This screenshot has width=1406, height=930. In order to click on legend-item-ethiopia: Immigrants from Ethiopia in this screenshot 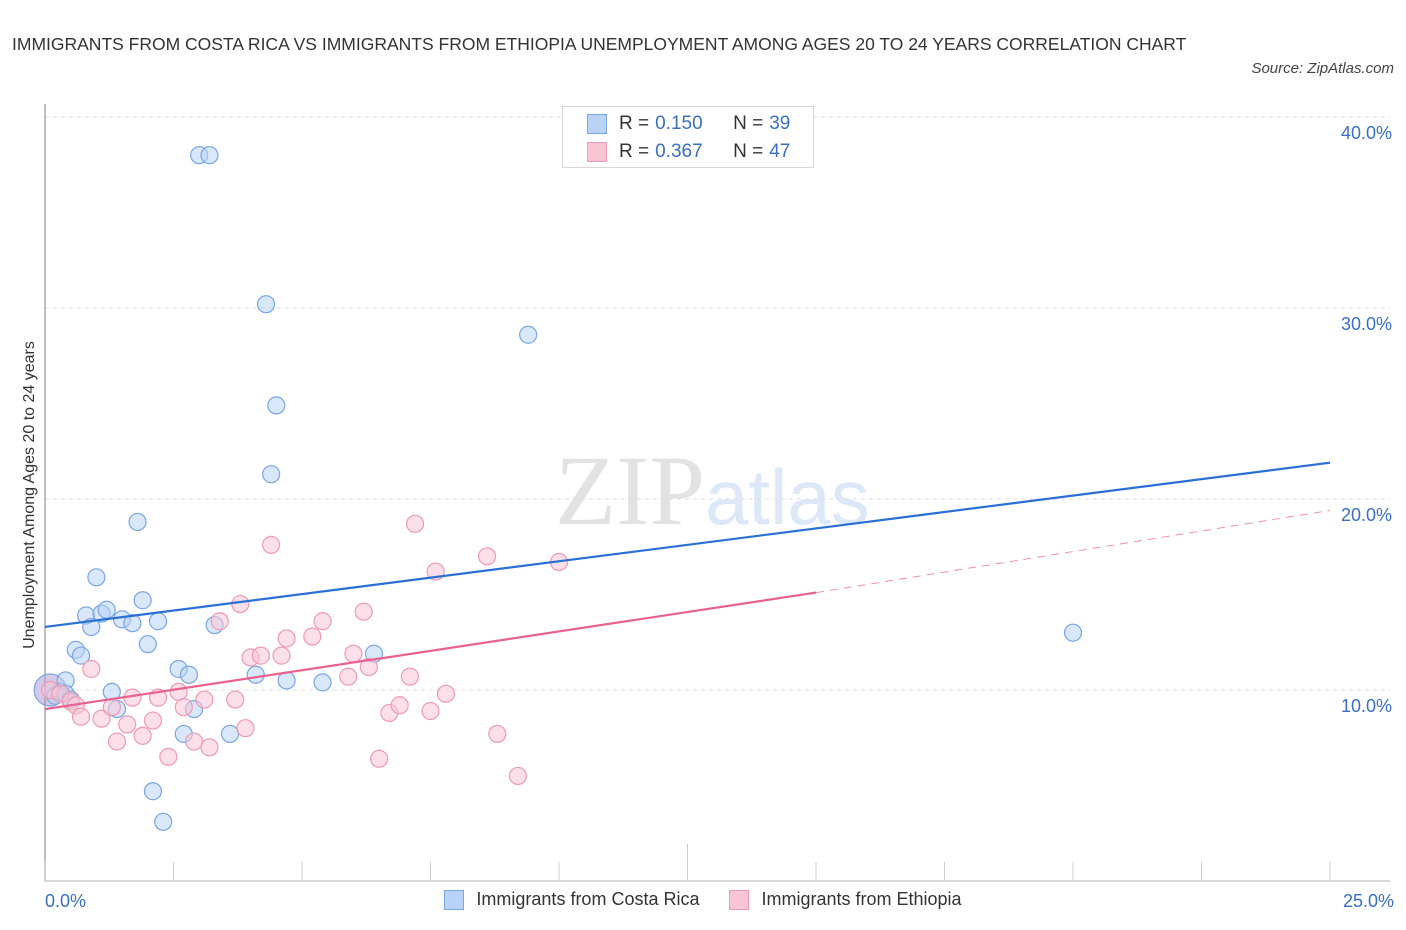, I will do `click(845, 899)`.